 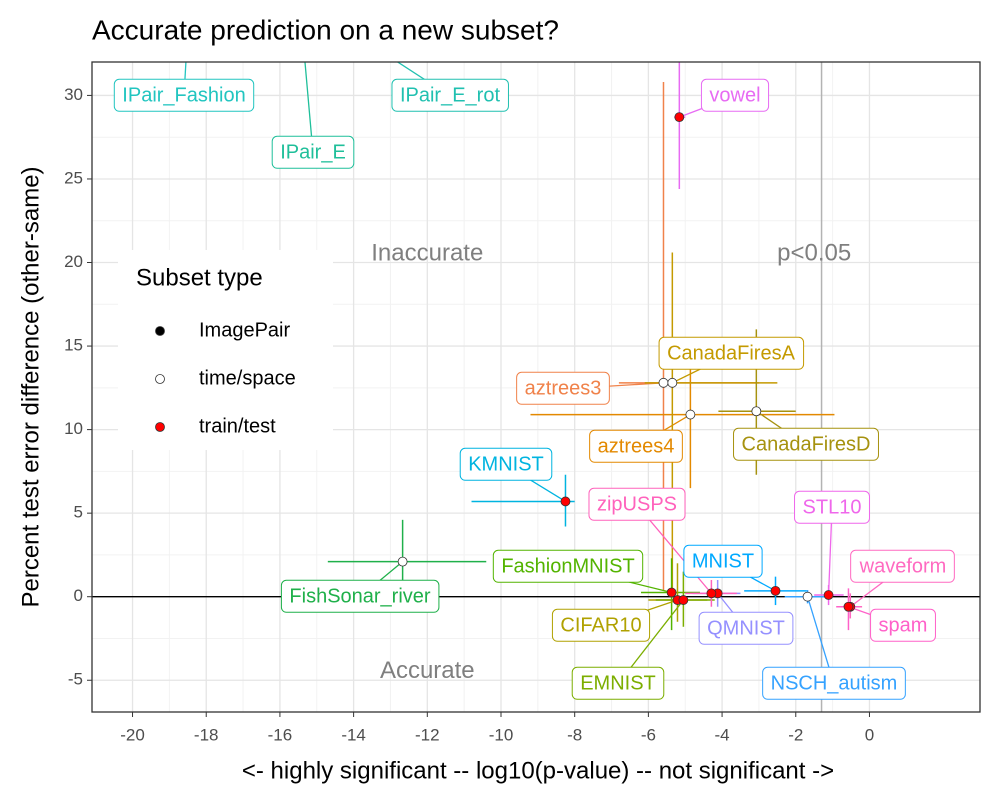 What do you see at coordinates (722, 734) in the screenshot?
I see `x-tick-label: -4` at bounding box center [722, 734].